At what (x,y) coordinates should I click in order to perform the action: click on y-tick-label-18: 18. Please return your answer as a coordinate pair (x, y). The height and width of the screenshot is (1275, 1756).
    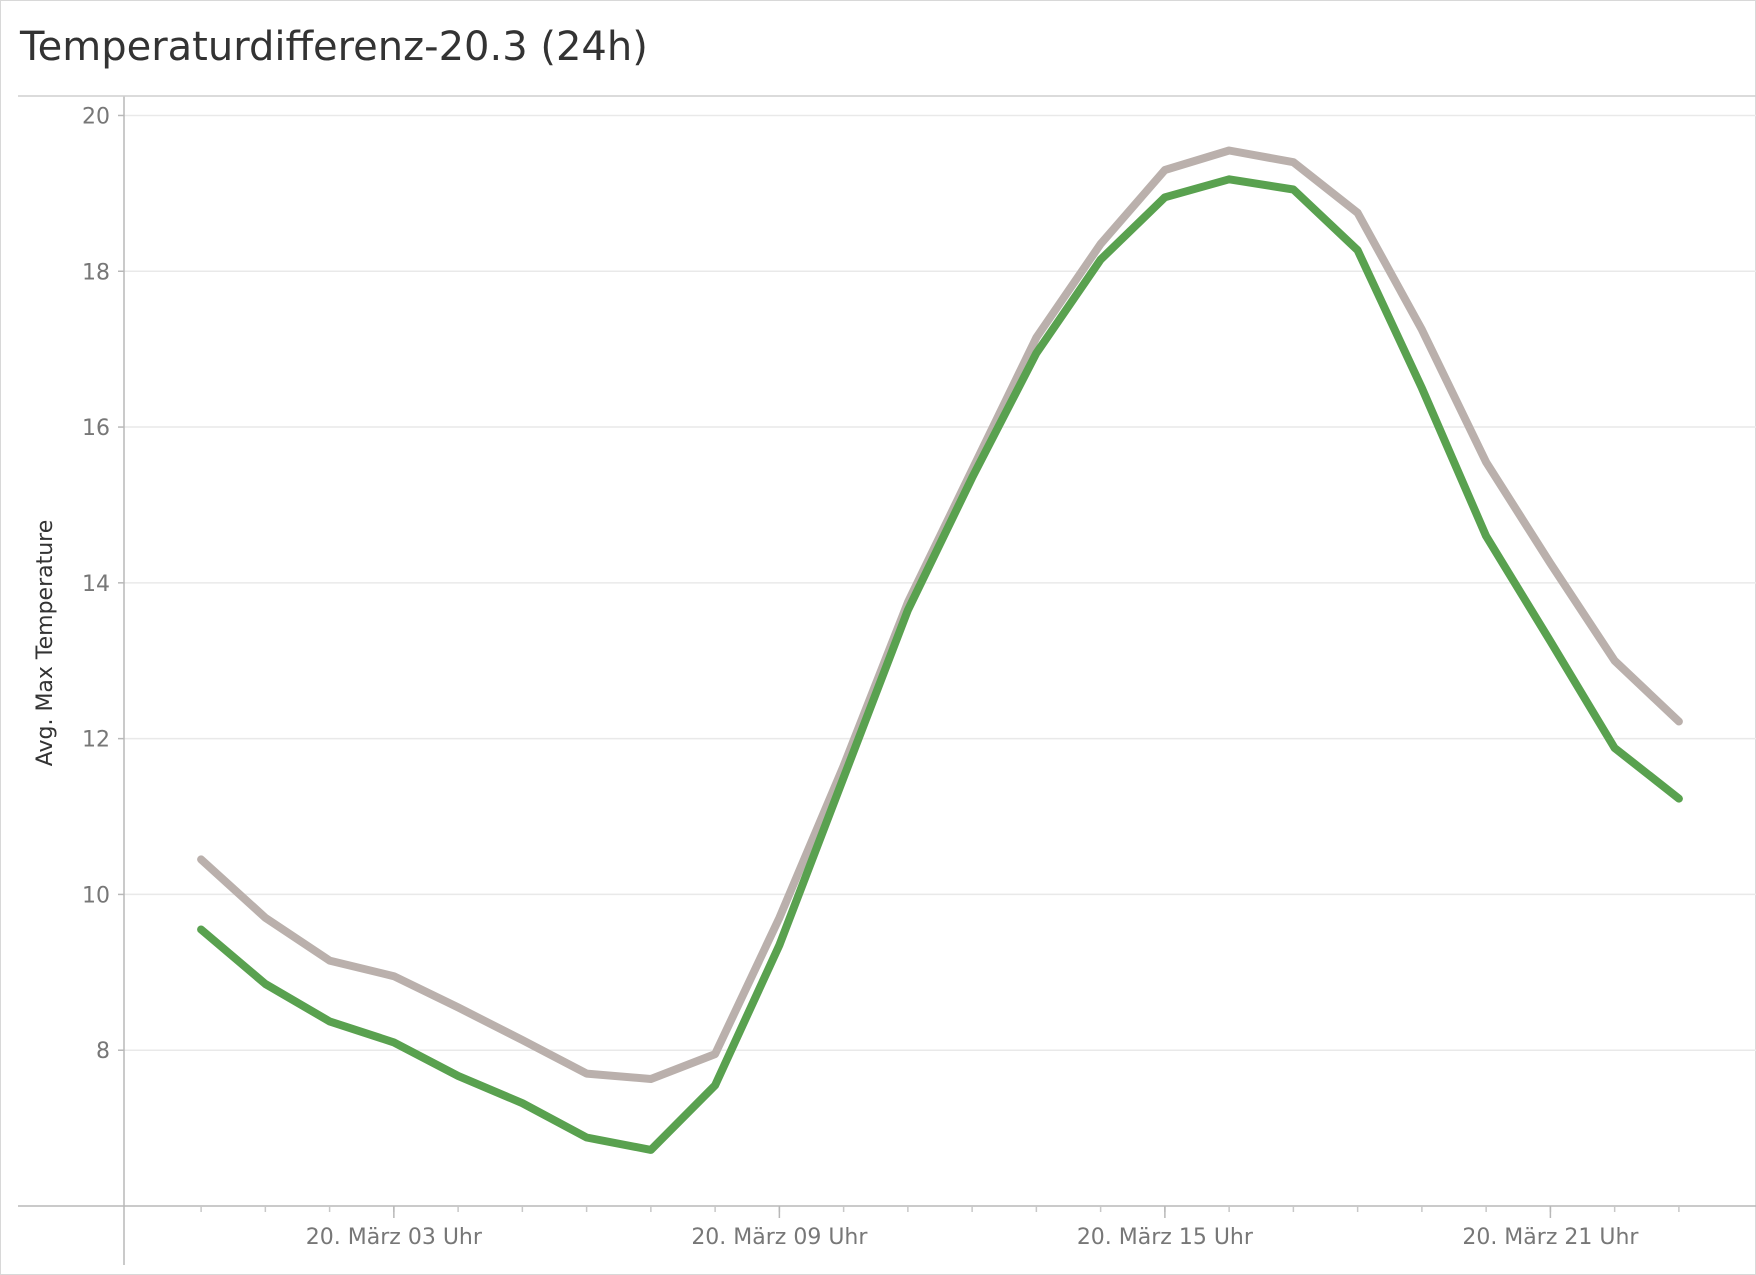
    Looking at the image, I should click on (96, 272).